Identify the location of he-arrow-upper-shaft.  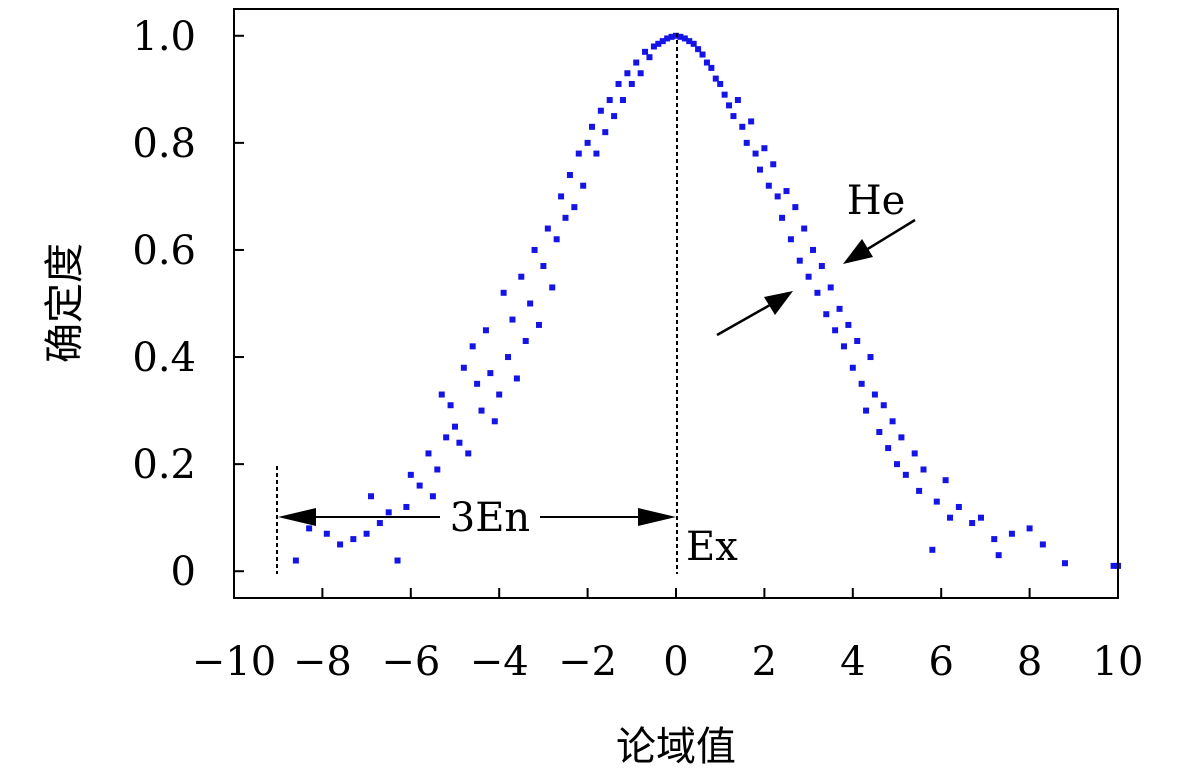
(890, 235).